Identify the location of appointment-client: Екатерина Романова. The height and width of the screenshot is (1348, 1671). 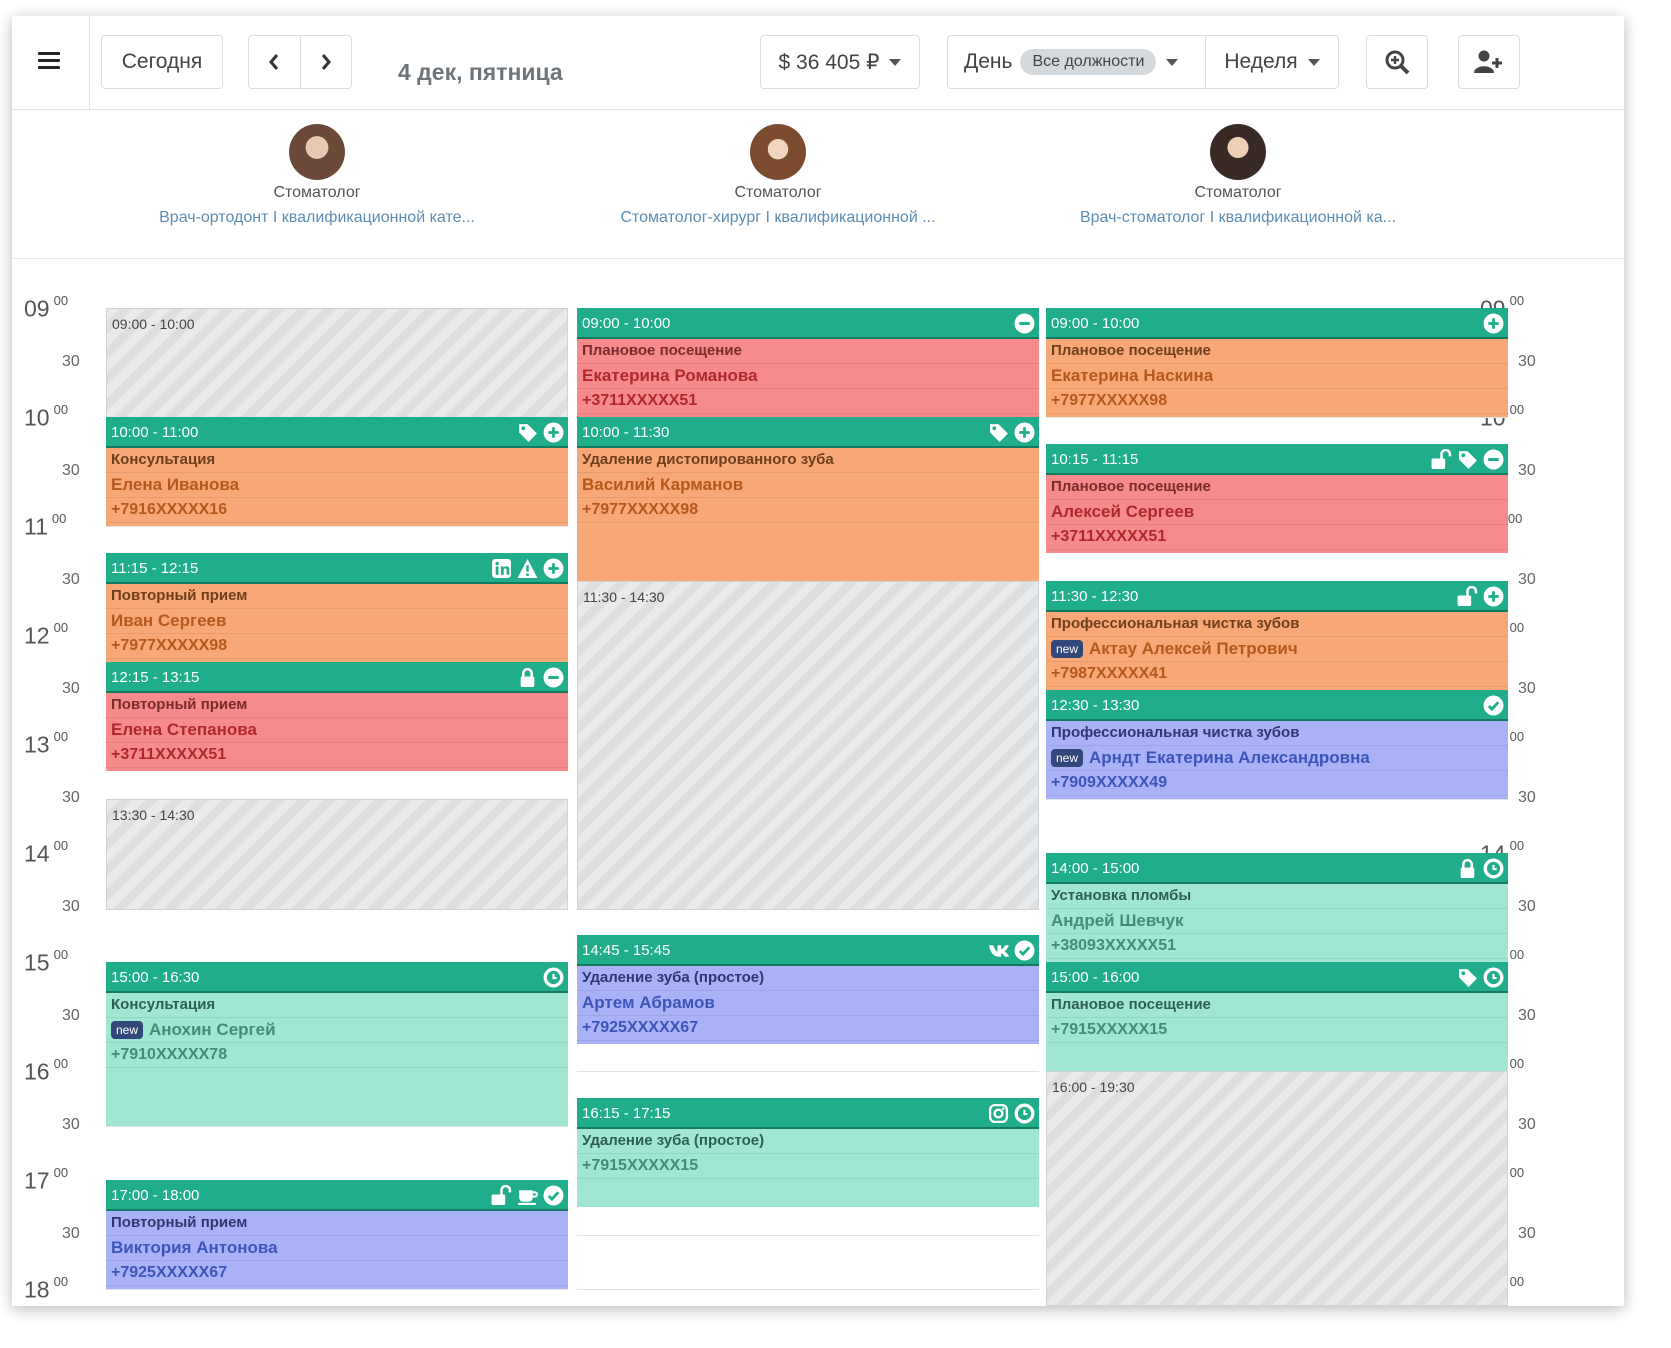
(808, 376).